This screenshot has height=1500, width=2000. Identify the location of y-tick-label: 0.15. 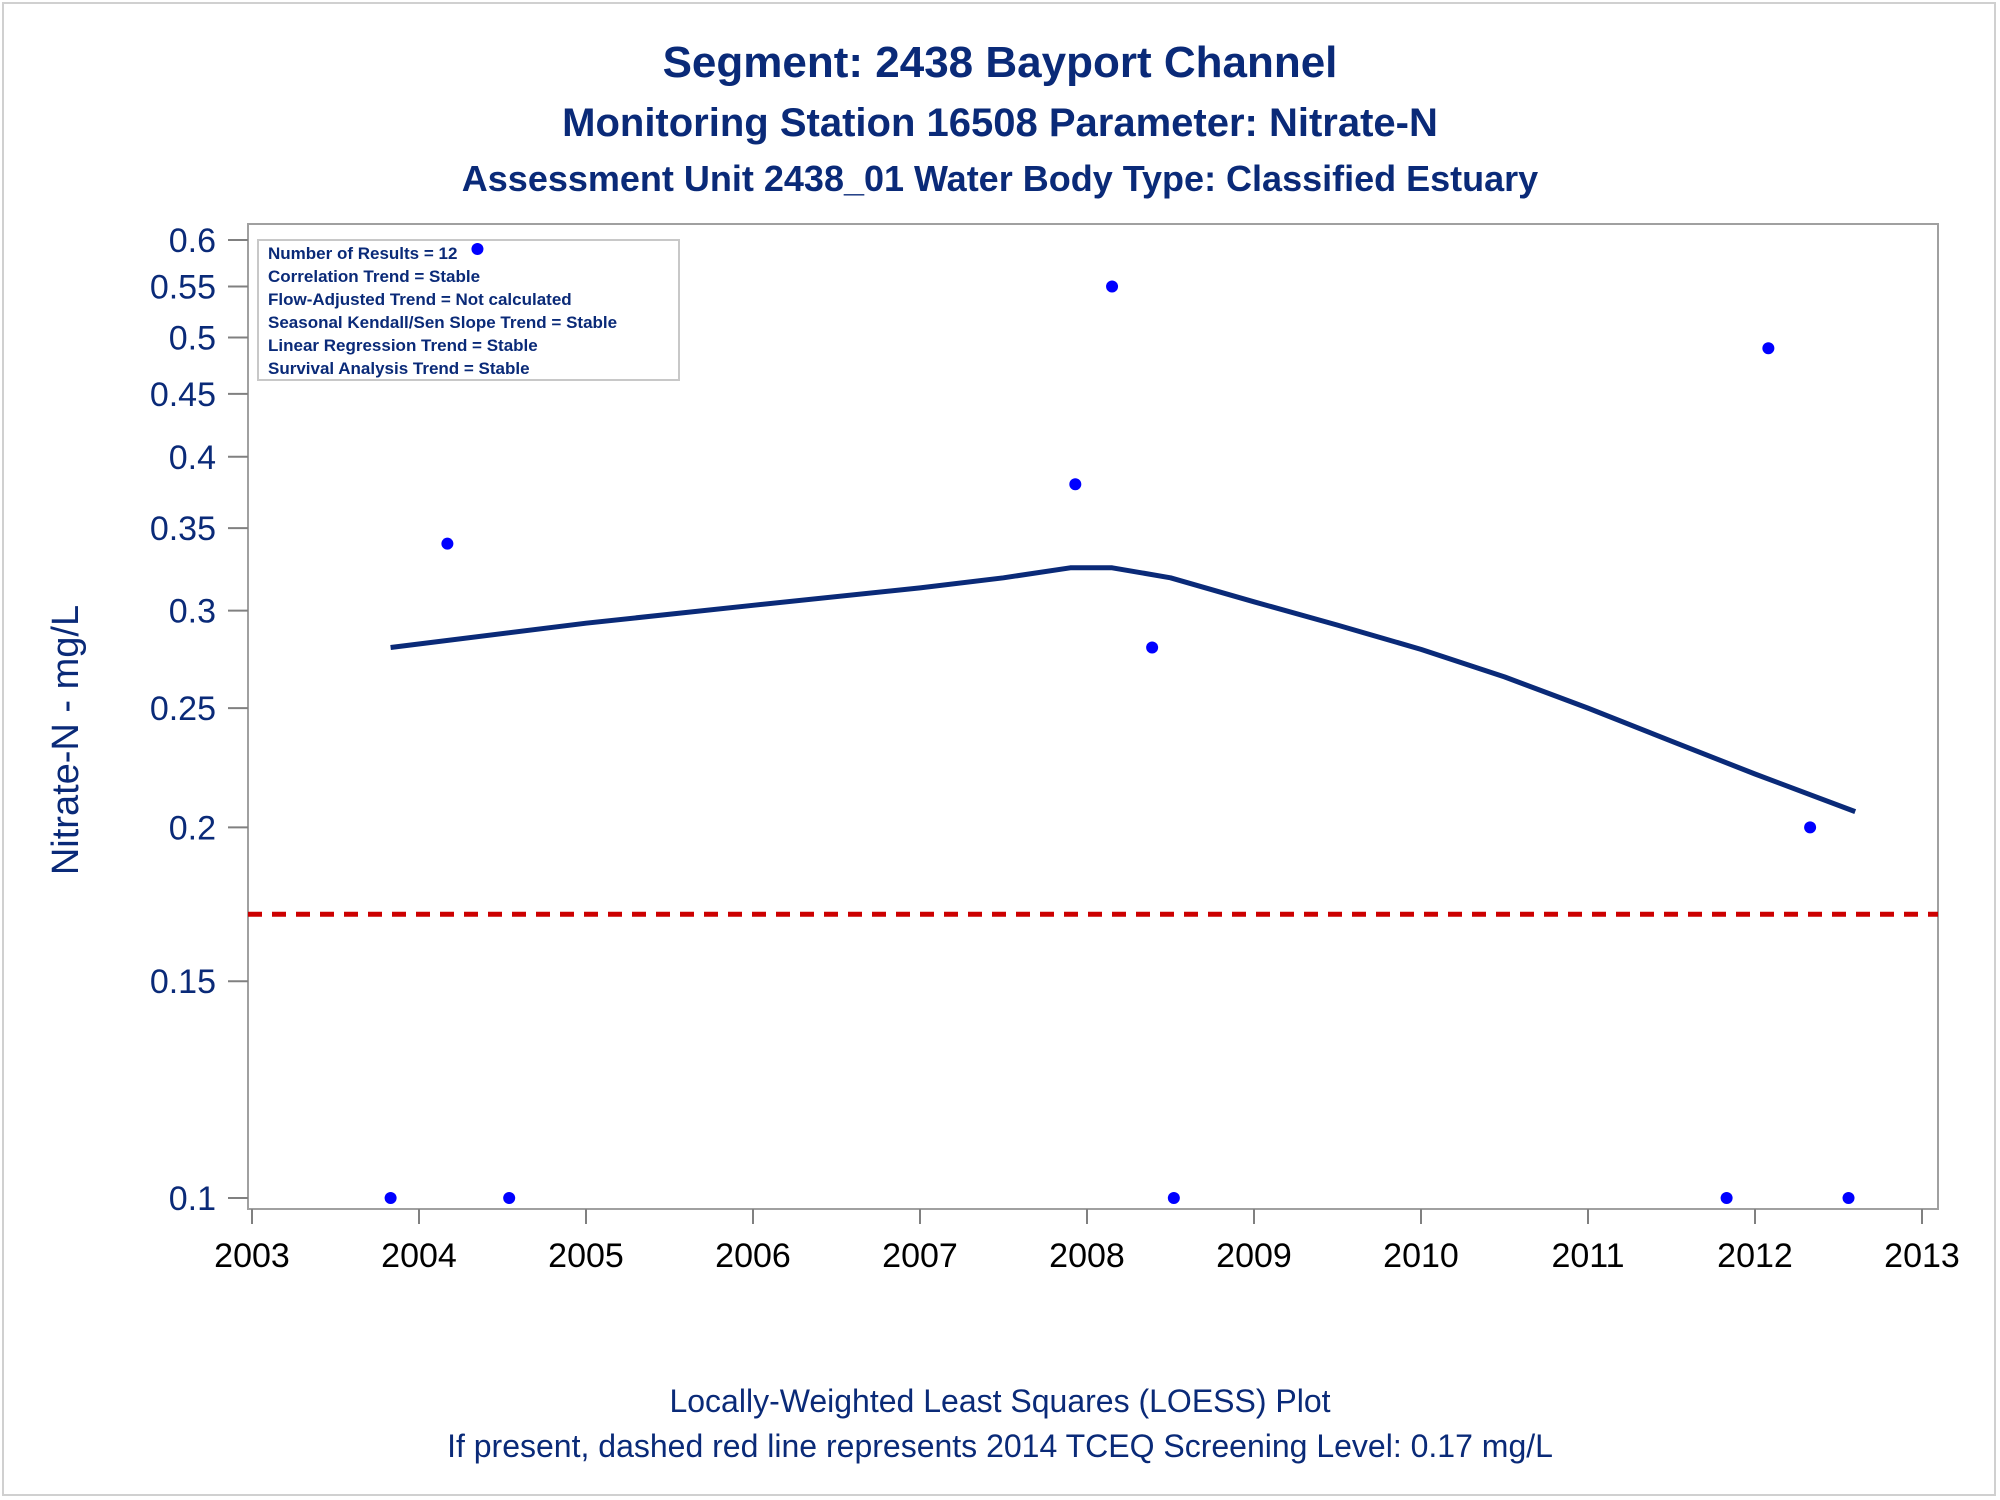
(183, 982).